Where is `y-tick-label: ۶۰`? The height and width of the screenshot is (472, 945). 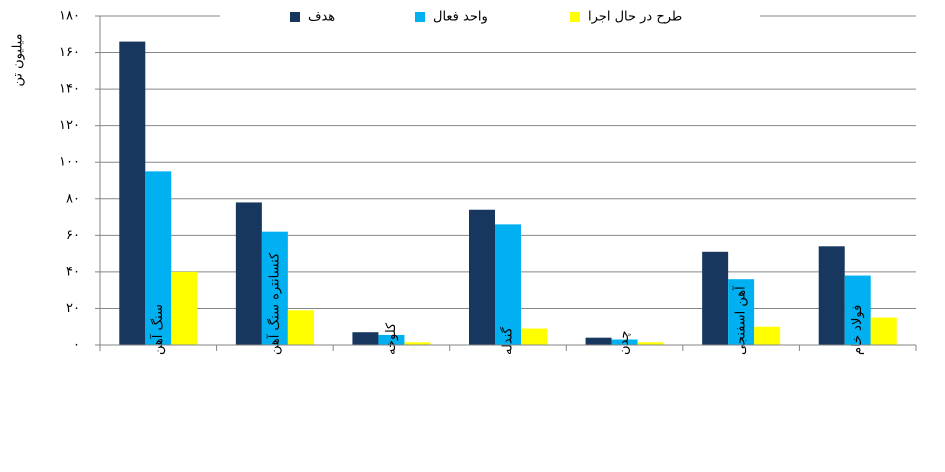
y-tick-label: ۶۰ is located at coordinates (73, 235).